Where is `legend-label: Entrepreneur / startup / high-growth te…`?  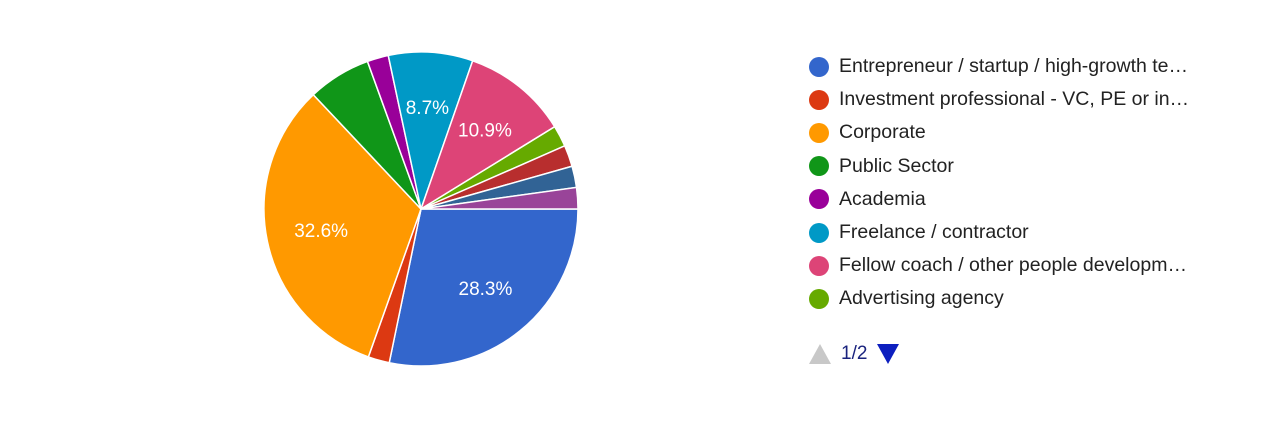
legend-label: Entrepreneur / startup / high-growth te… is located at coordinates (1014, 66).